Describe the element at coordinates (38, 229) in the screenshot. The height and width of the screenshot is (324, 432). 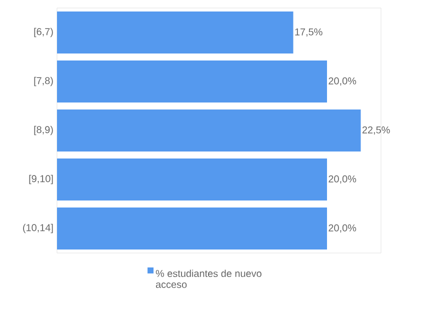
I see `y-tick-label: (10,14]` at that location.